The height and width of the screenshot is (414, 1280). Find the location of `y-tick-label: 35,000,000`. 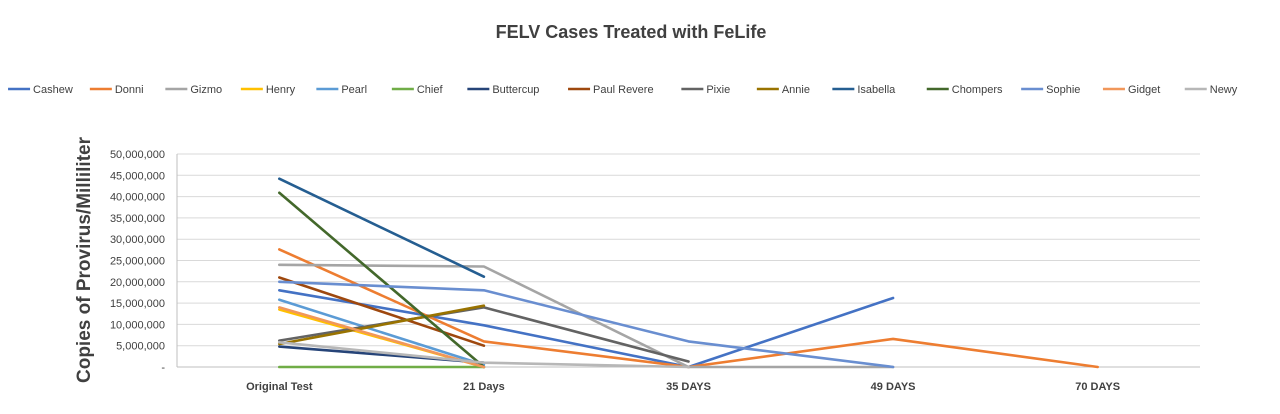

y-tick-label: 35,000,000 is located at coordinates (137, 219).